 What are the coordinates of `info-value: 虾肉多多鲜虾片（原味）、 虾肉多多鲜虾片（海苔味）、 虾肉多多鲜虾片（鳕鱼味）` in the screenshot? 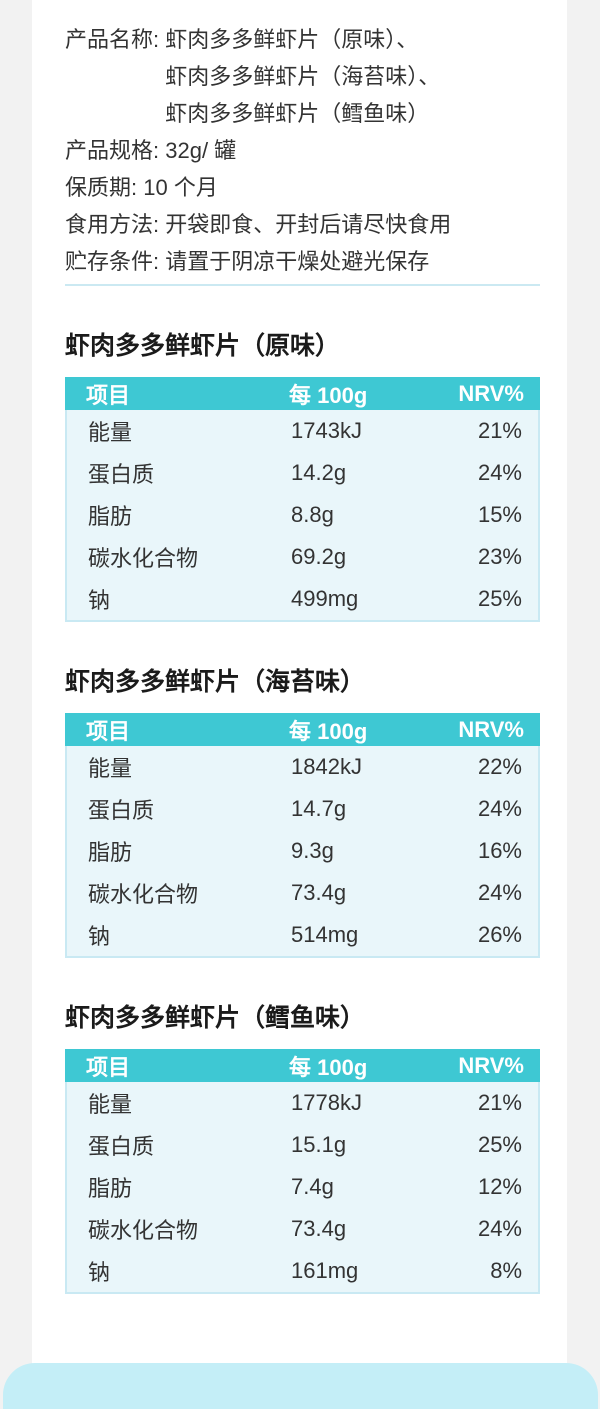 It's located at (352, 76).